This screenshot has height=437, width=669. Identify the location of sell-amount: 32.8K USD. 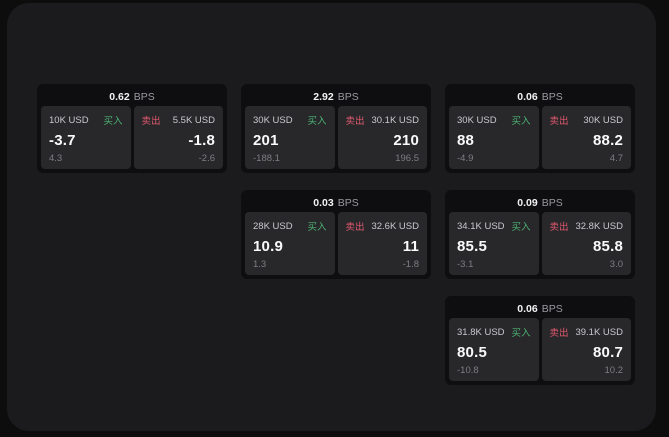
(599, 226).